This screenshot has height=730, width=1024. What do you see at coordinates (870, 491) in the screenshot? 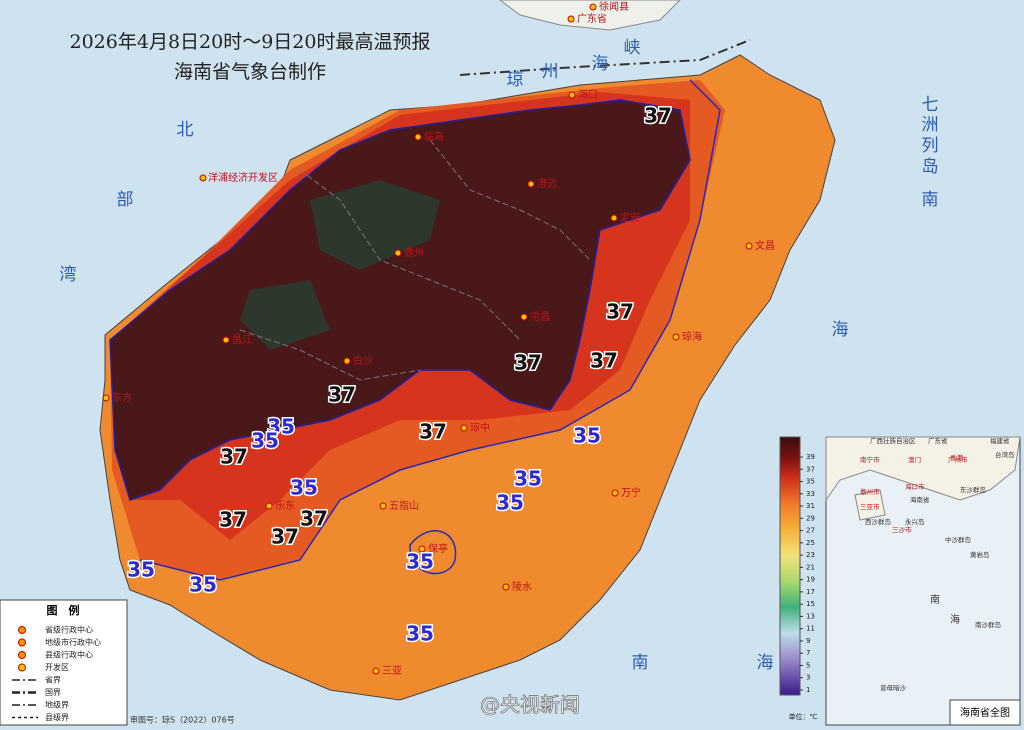
I see `inset-label: 儋州市` at bounding box center [870, 491].